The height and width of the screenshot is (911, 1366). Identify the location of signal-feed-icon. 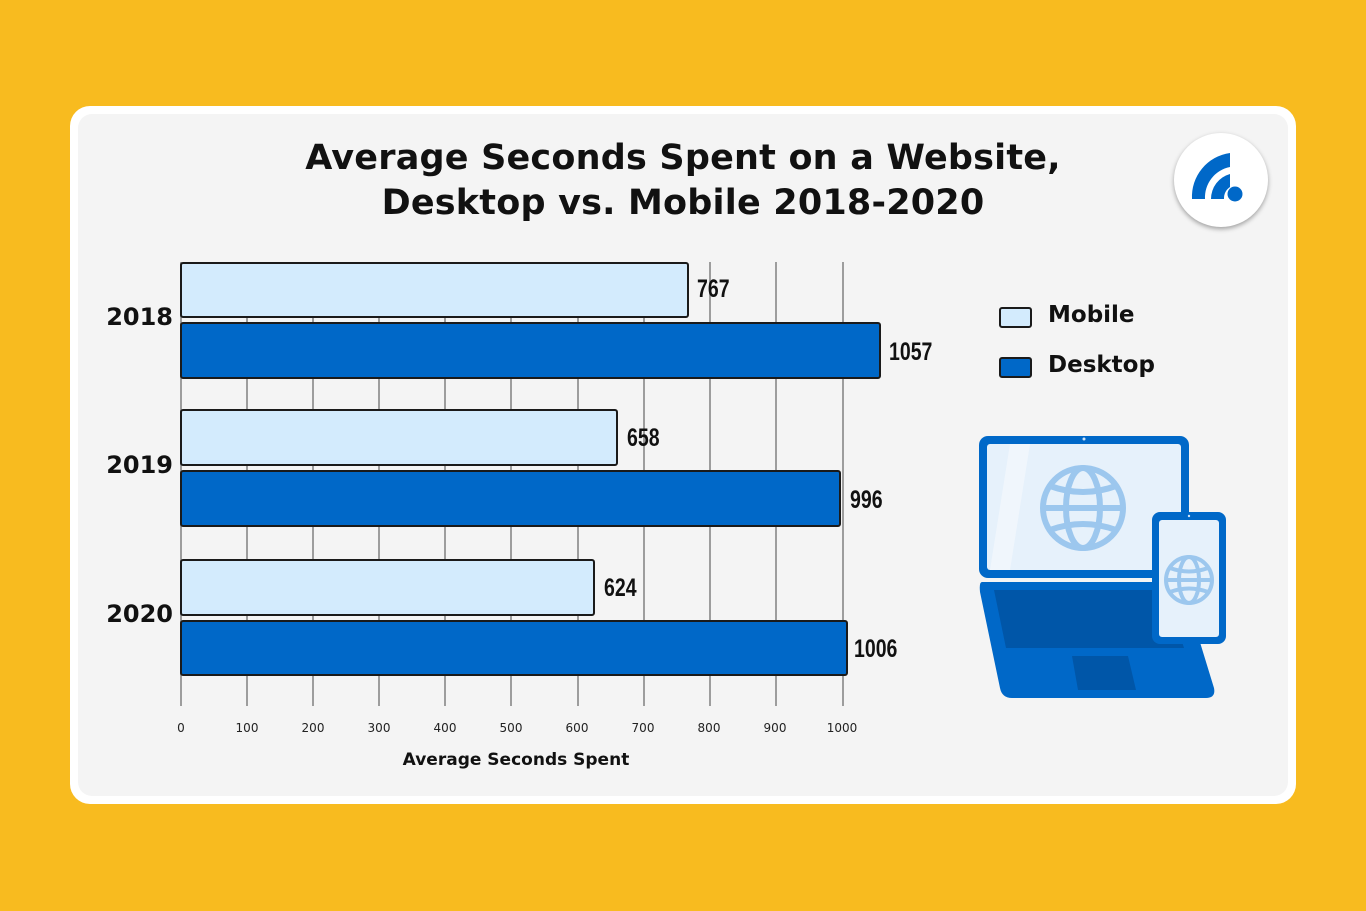
(1217, 177).